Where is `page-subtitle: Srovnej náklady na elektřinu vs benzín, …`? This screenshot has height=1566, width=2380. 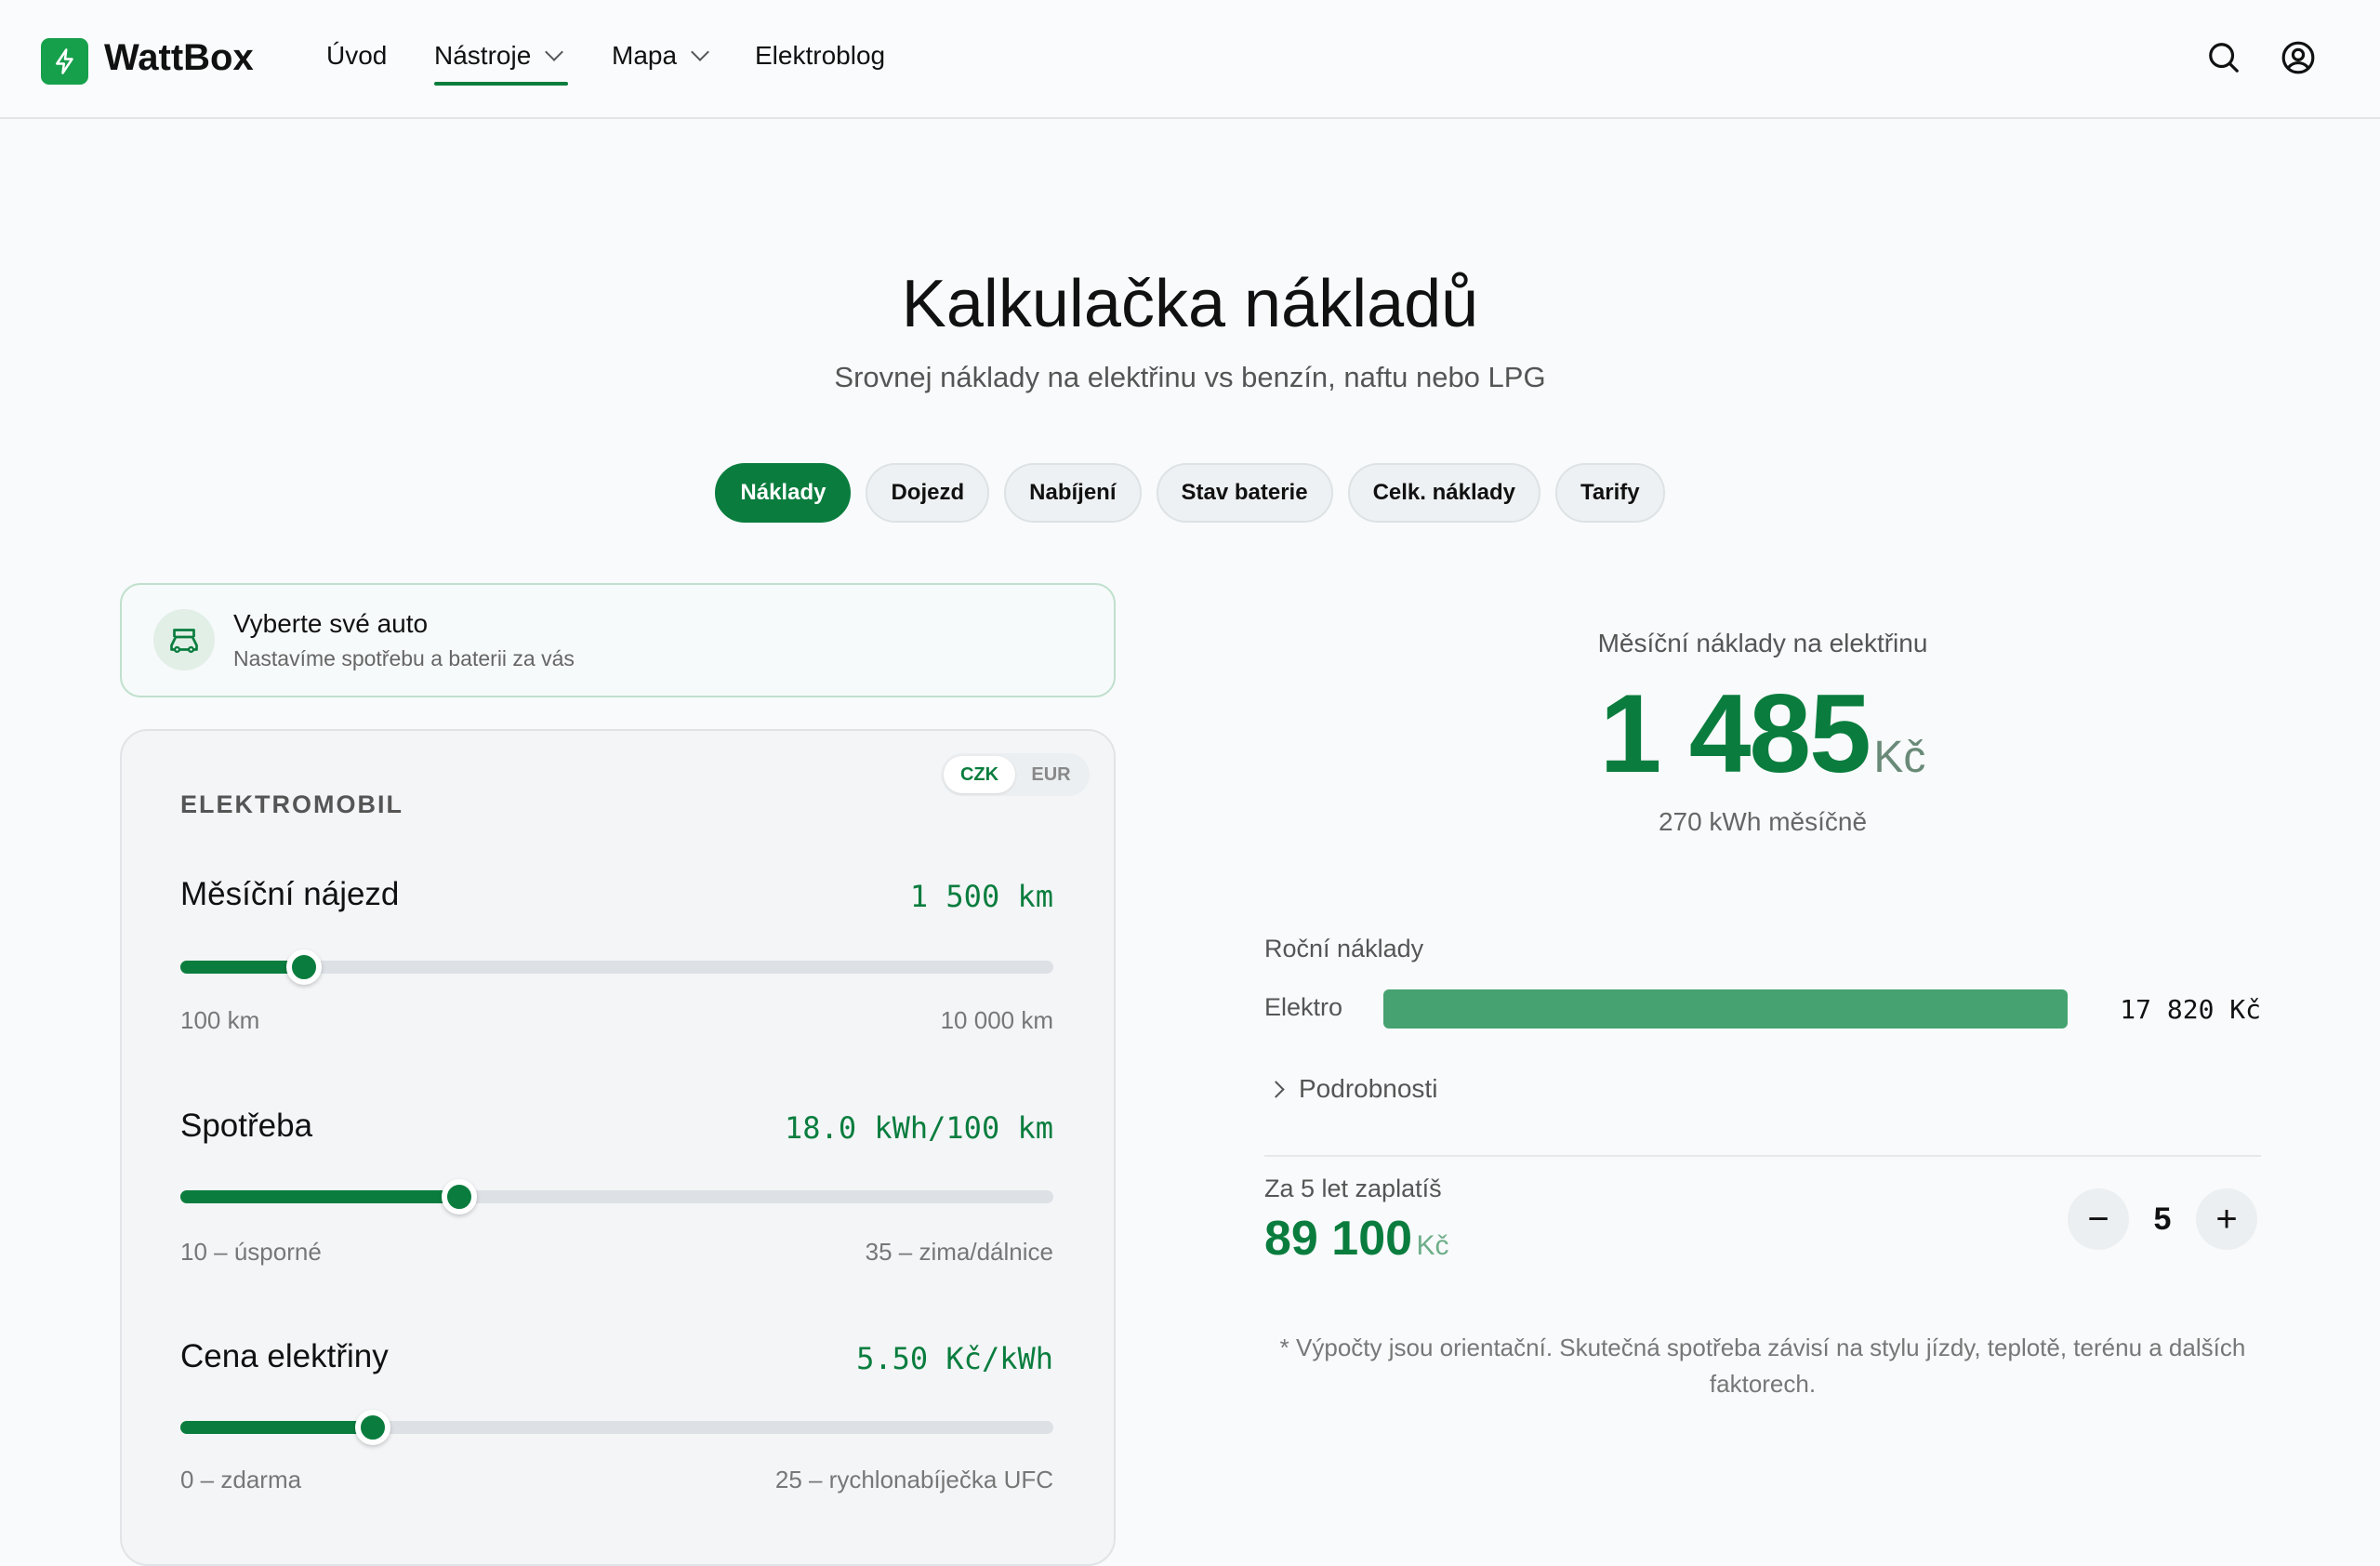
page-subtitle: Srovnej náklady na elektřinu vs benzín, … is located at coordinates (1190, 377).